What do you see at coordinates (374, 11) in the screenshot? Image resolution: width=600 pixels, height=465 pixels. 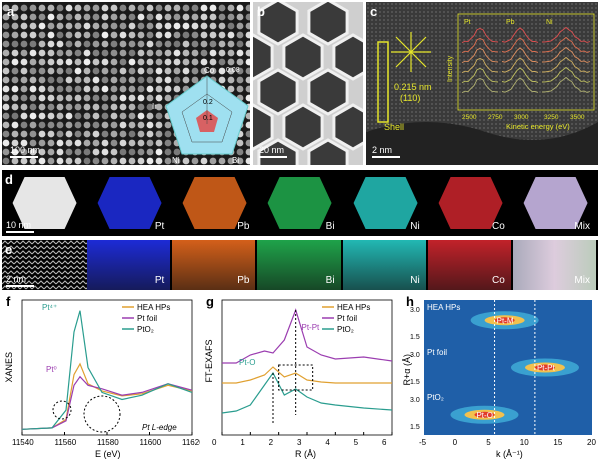 I see `panel-label-c: c` at bounding box center [374, 11].